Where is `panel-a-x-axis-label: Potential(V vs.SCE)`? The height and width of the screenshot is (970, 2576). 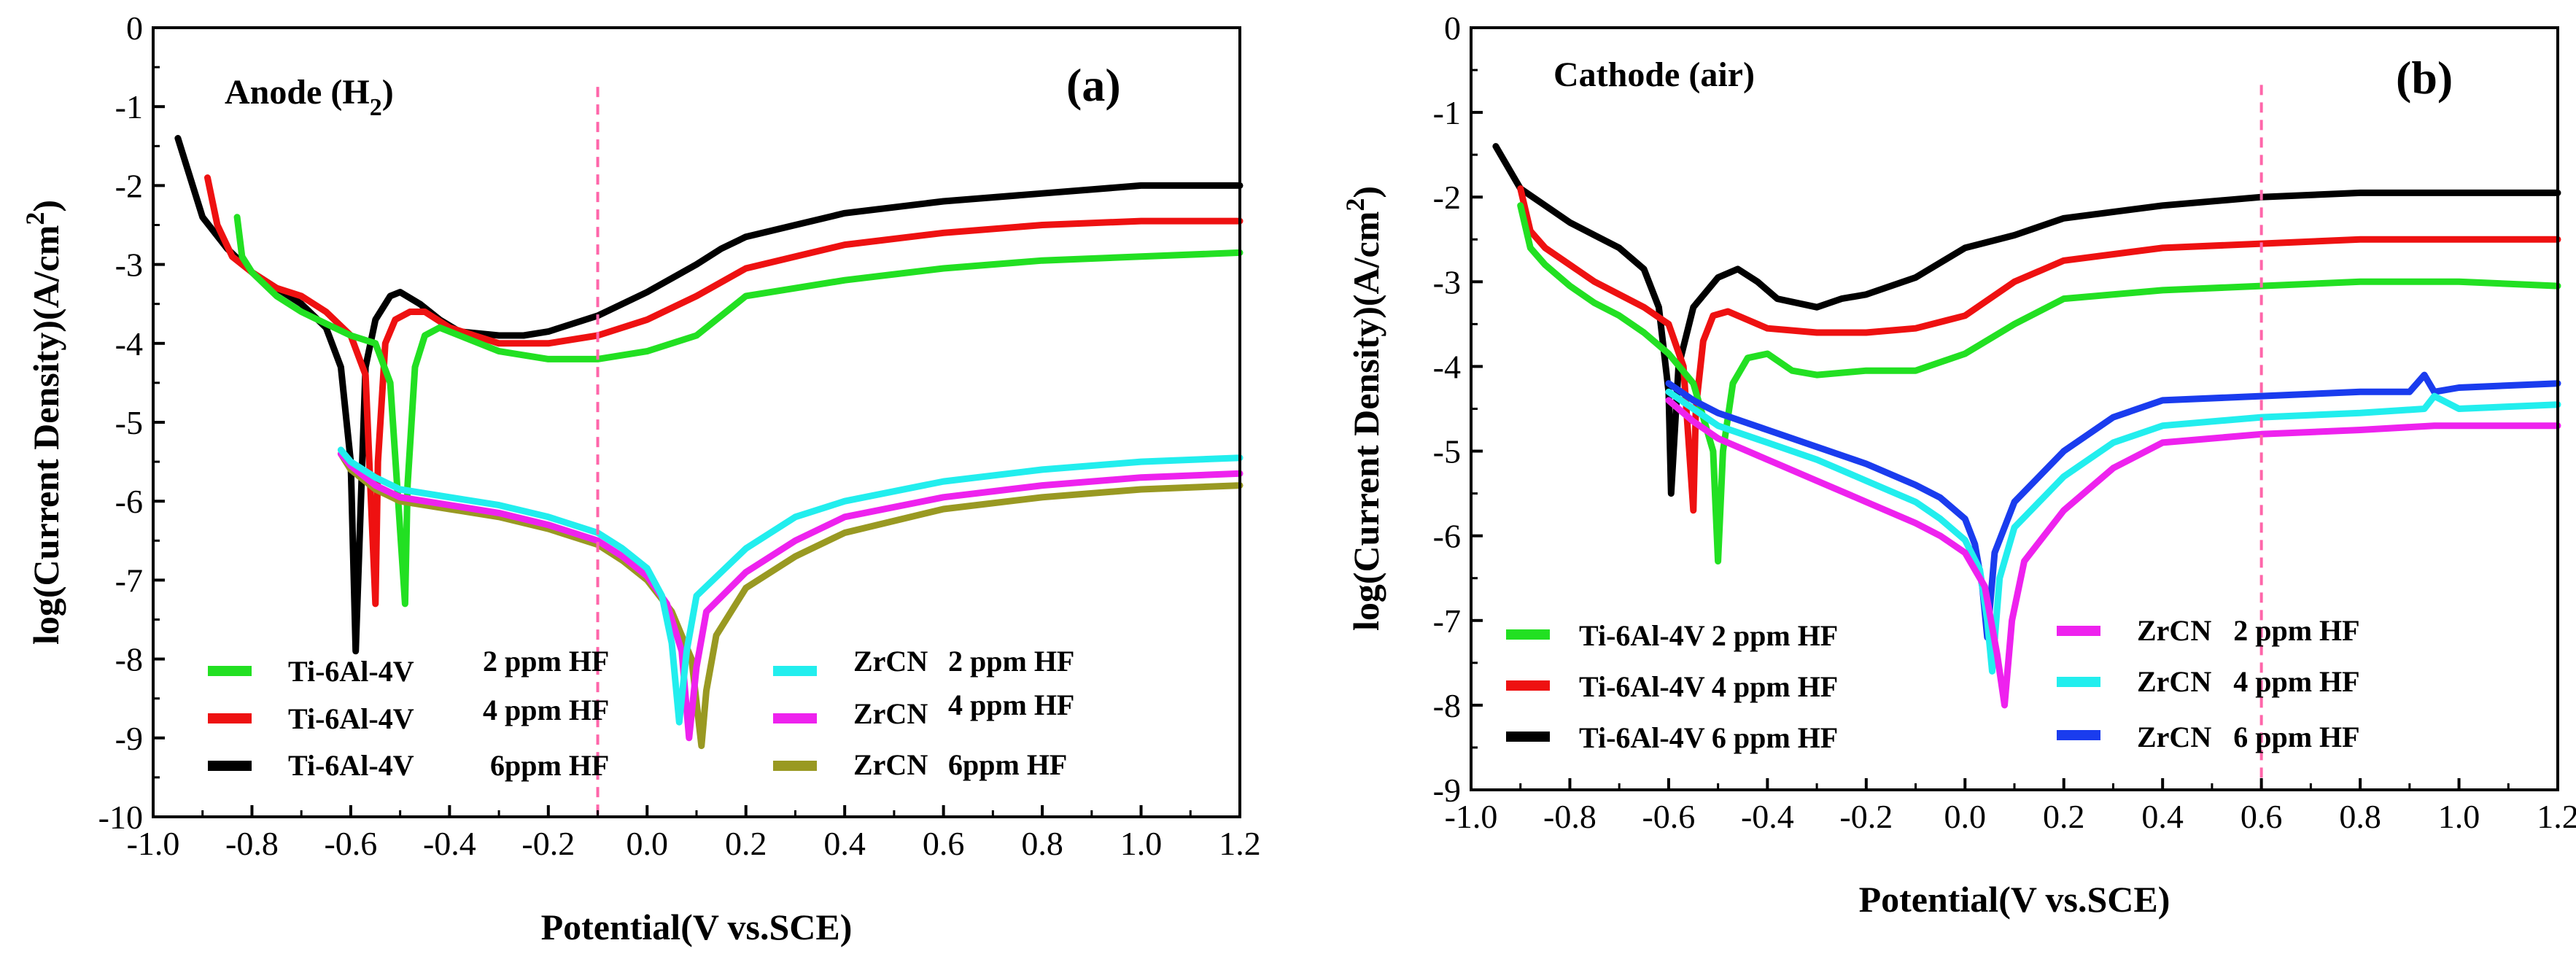
panel-a-x-axis-label: Potential(V vs.SCE) is located at coordinates (697, 927).